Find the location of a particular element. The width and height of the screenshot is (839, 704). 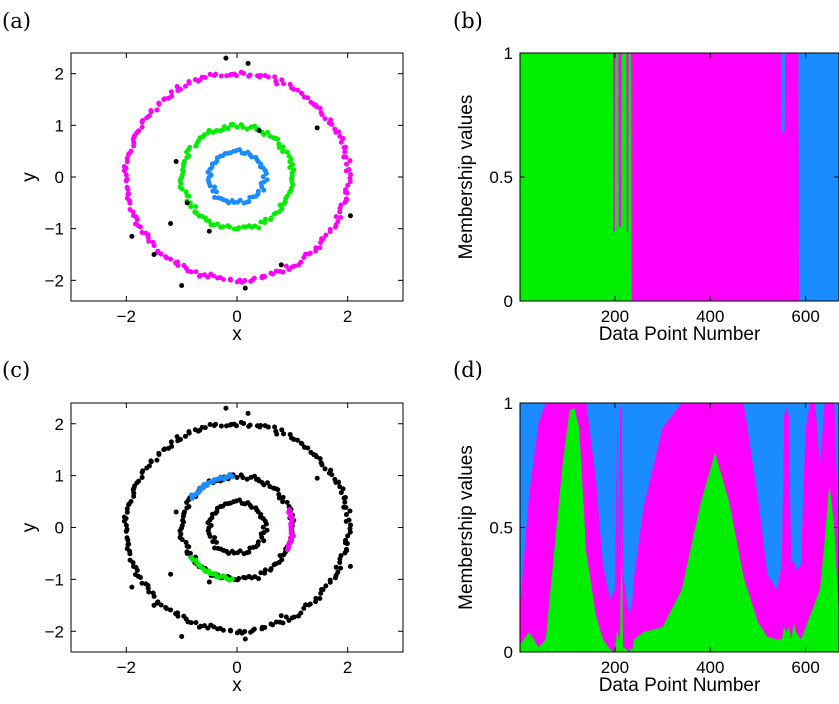

x-tick-label: 0 is located at coordinates (236, 667).